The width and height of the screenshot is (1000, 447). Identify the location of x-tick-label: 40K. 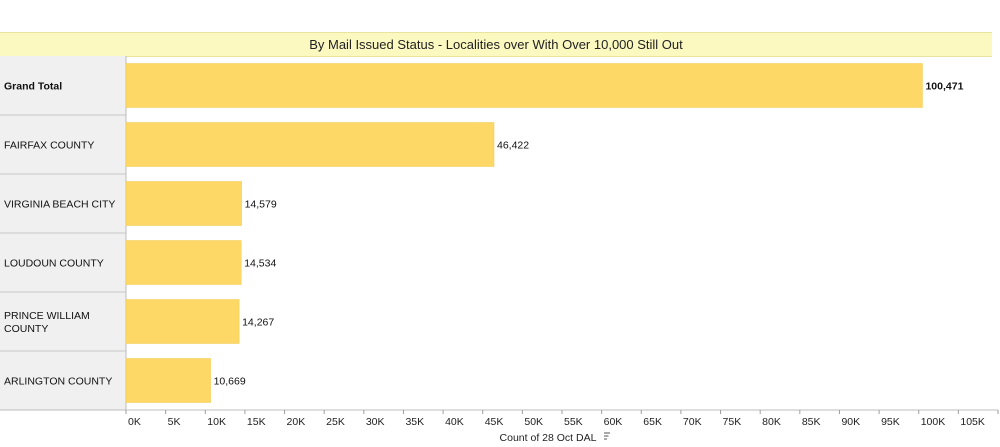
(454, 422).